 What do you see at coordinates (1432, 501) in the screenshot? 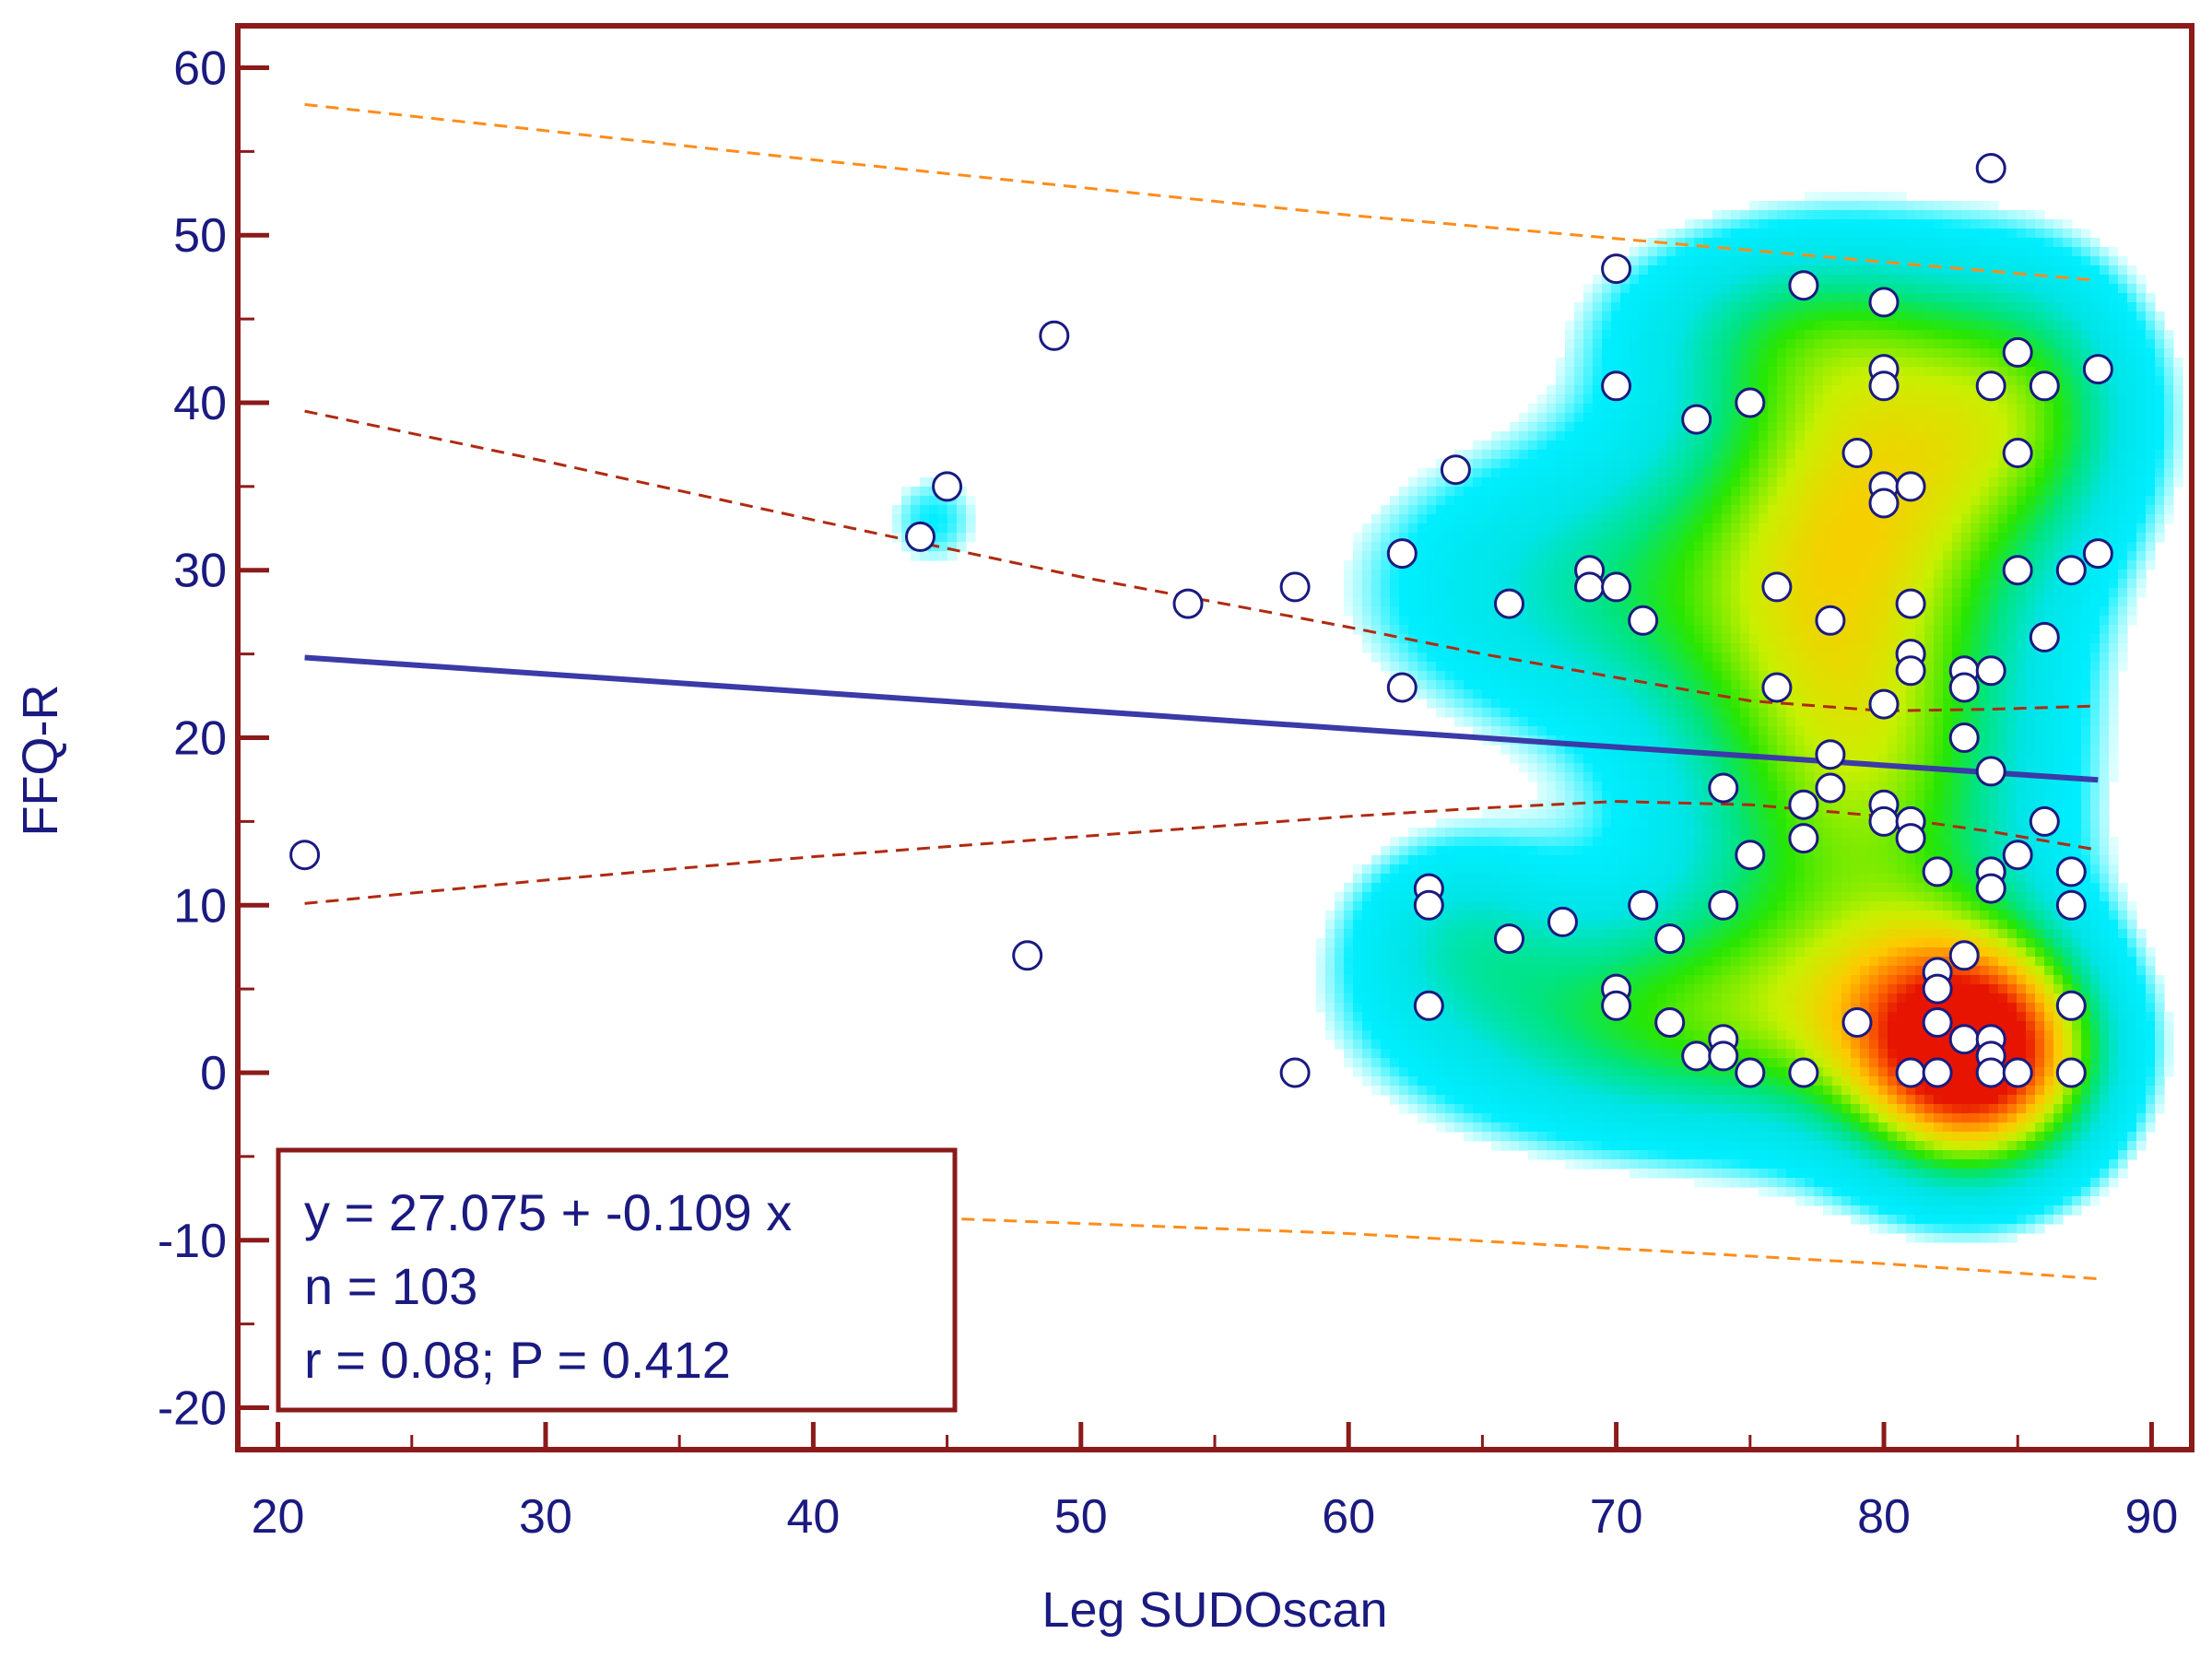
I see `density-cell-2097` at bounding box center [1432, 501].